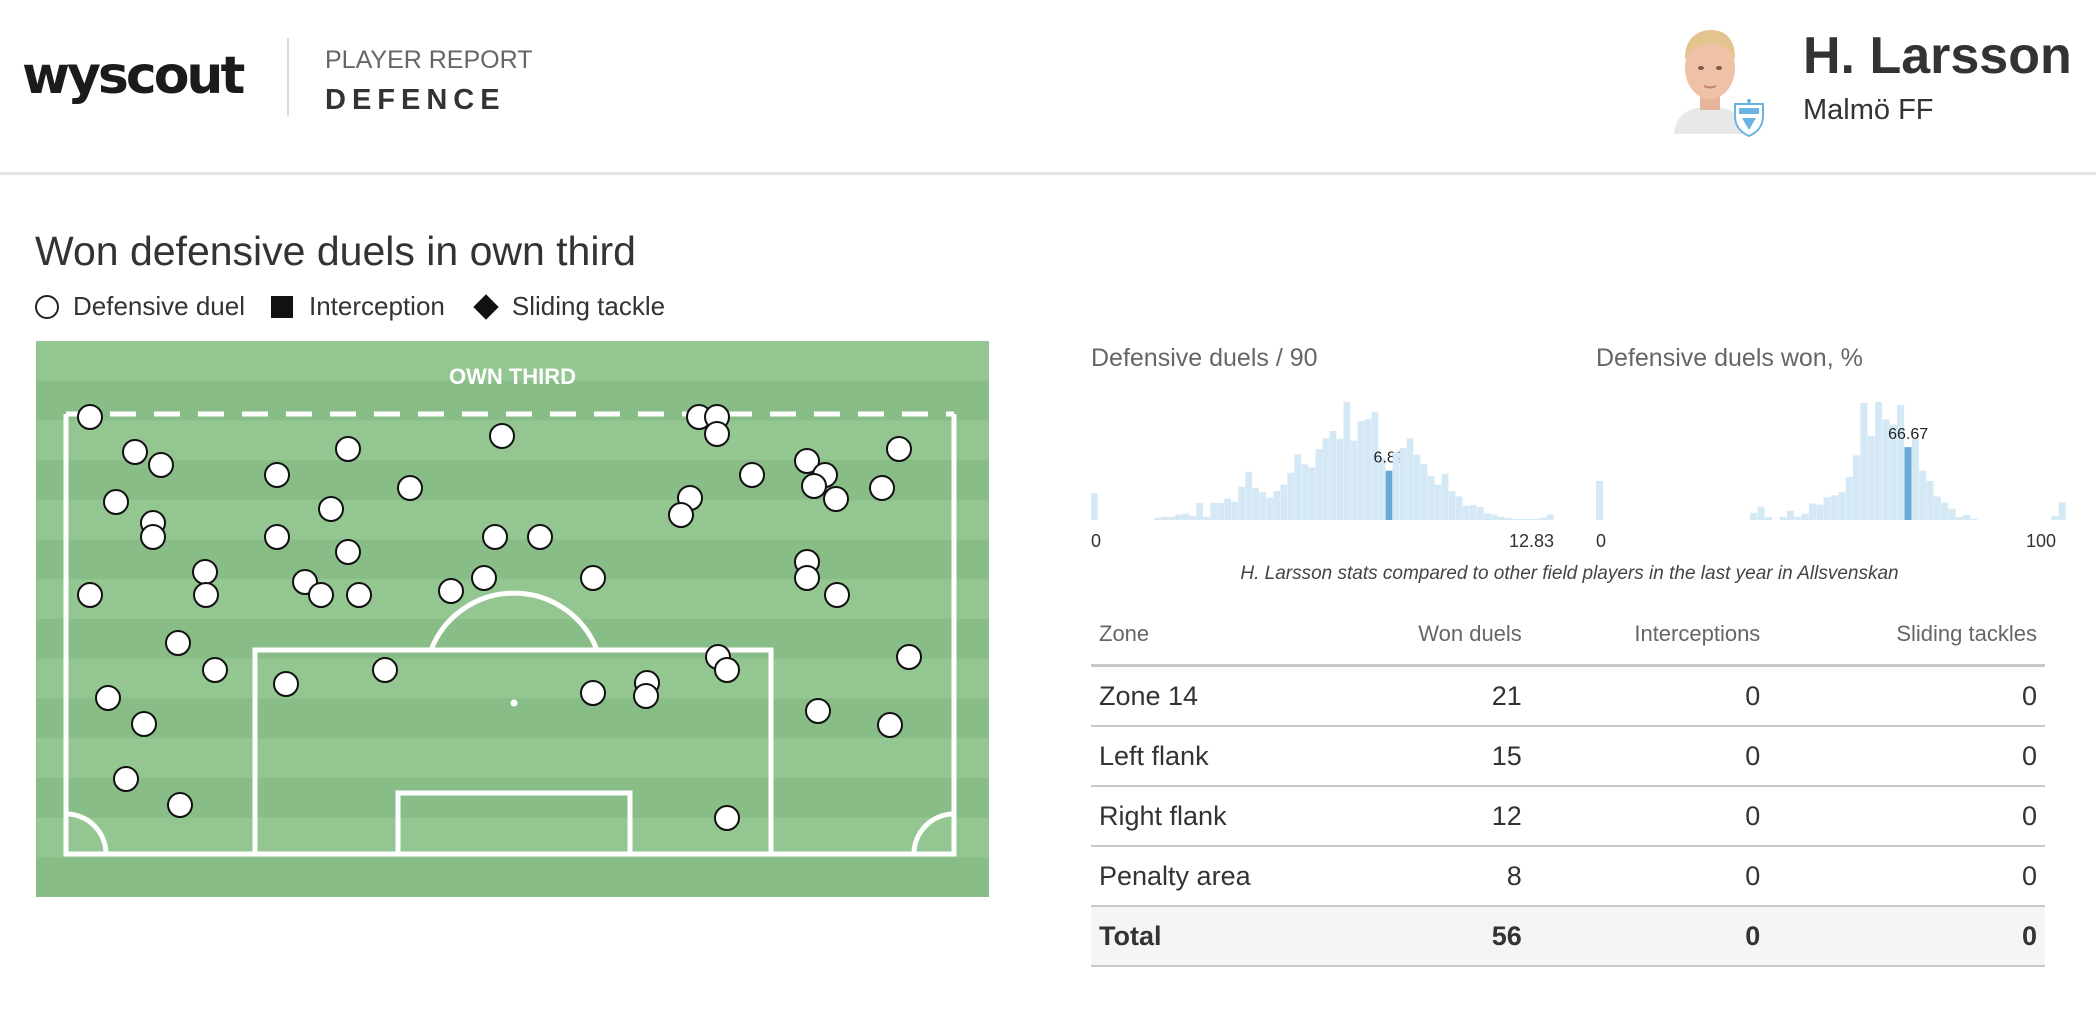  Describe the element at coordinates (933, 833) in the screenshot. I see `corner-arc-right` at that location.